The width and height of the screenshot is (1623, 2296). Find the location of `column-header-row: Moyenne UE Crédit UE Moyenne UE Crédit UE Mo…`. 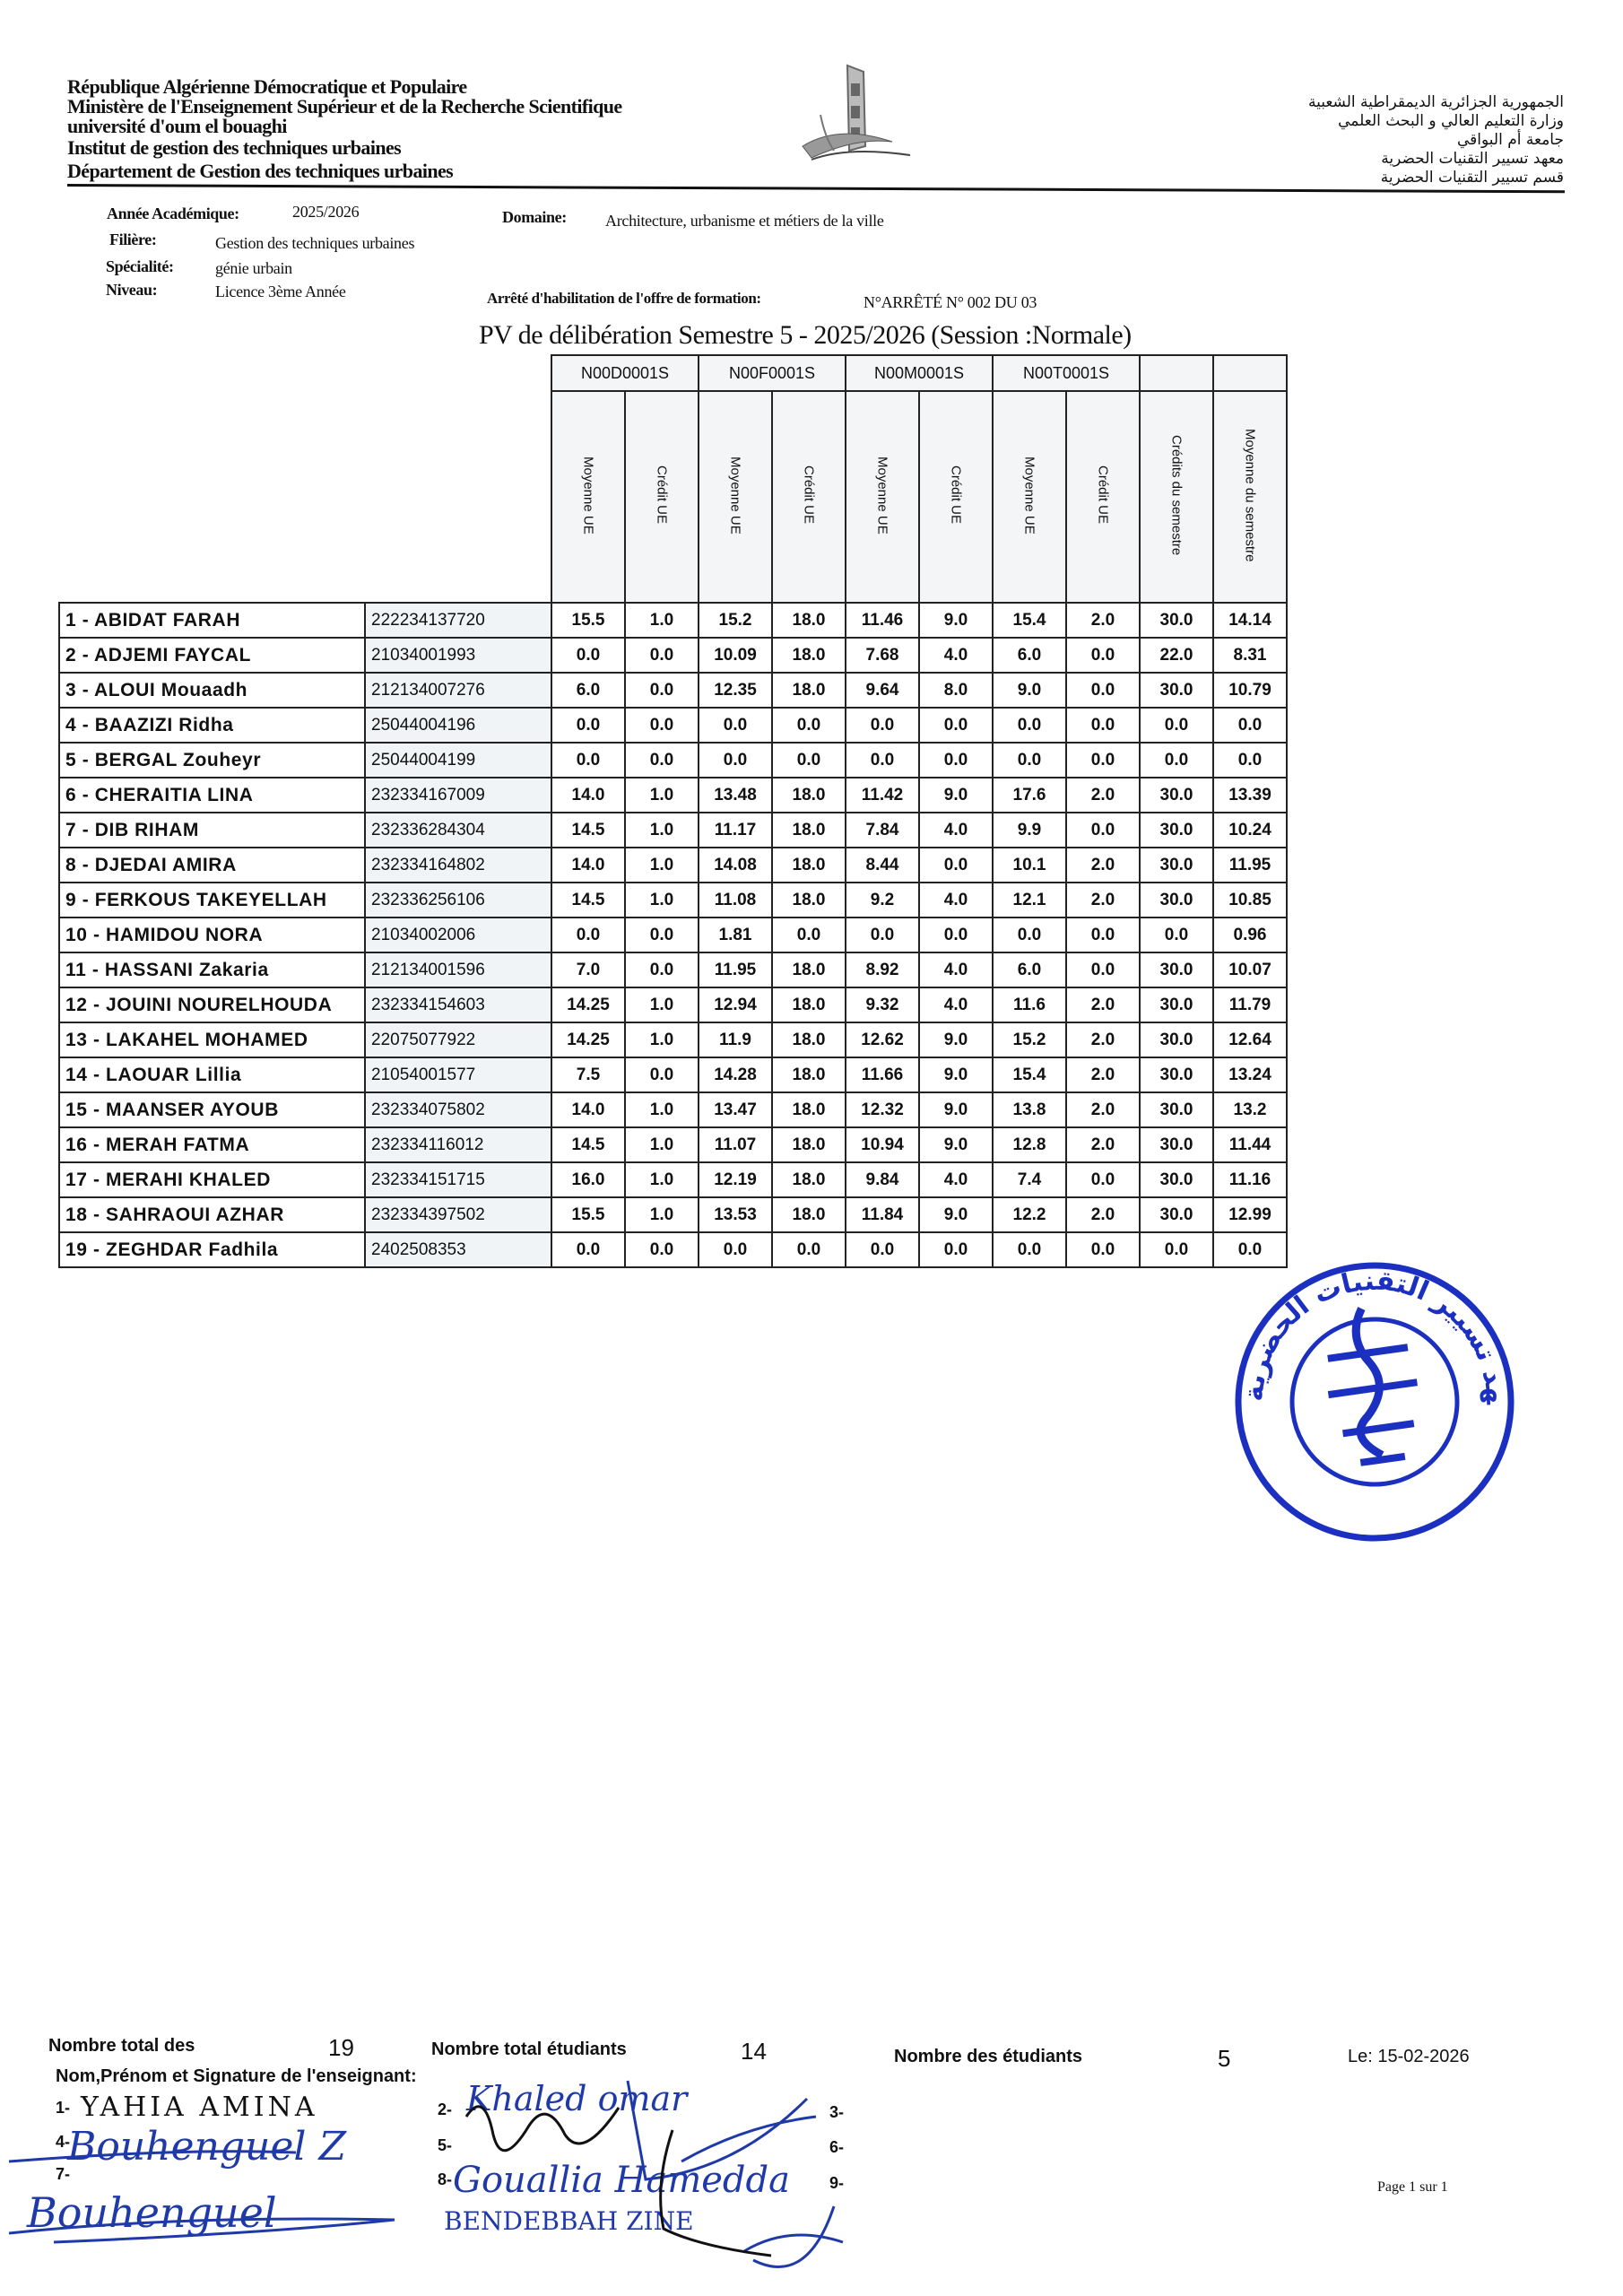

column-header-row: Moyenne UE Crédit UE Moyenne UE Crédit UE Mo… is located at coordinates (673, 497).